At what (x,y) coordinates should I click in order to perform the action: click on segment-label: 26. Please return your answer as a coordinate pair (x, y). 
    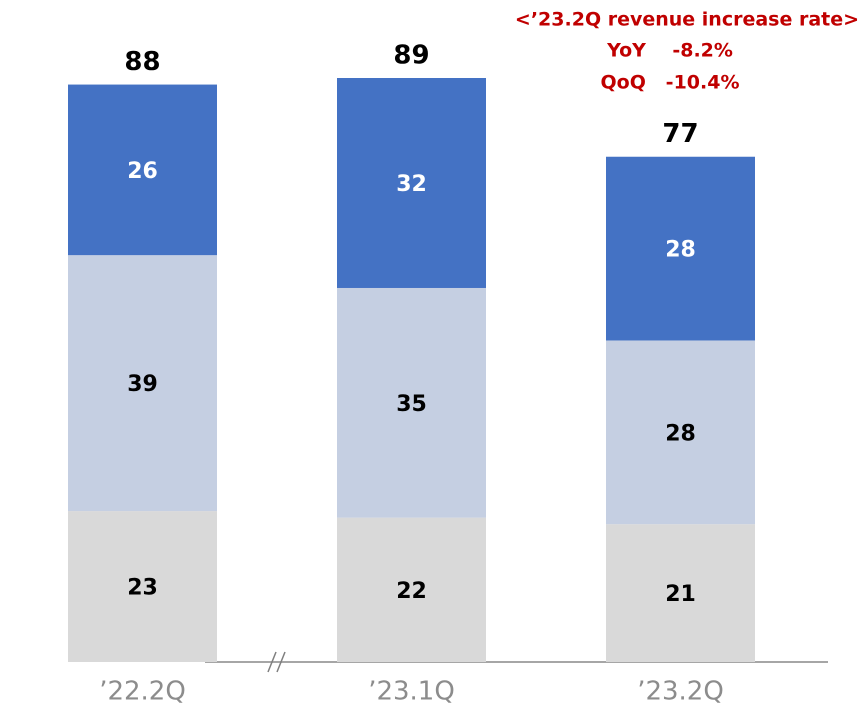
    Looking at the image, I should click on (142, 171).